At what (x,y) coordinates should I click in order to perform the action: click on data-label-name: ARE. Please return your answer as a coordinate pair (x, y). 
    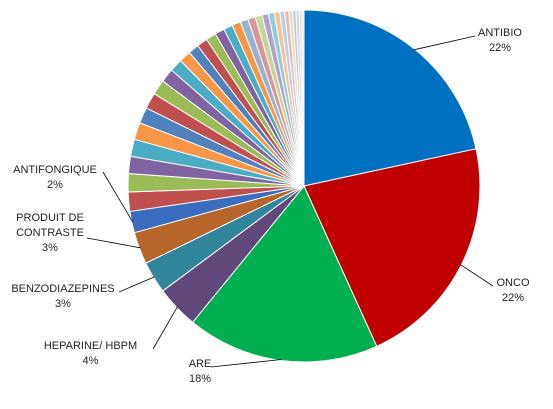
    Looking at the image, I should click on (200, 364).